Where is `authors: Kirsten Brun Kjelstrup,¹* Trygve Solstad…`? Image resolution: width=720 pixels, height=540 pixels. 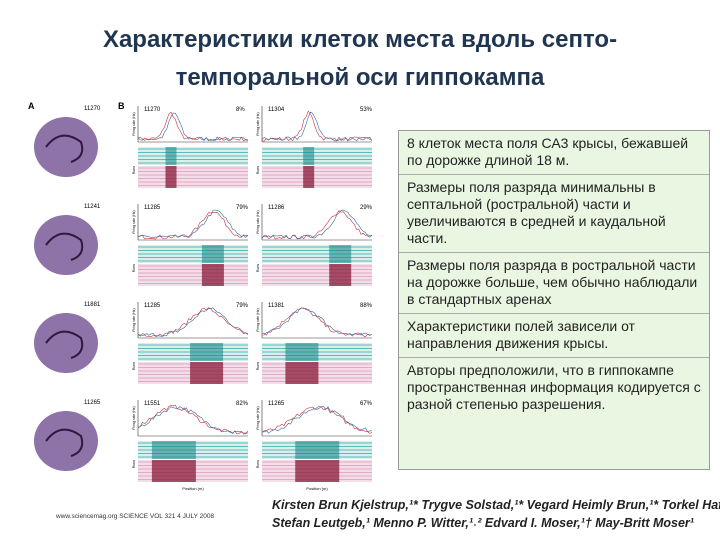
authors: Kirsten Brun Kjelstrup,¹* Trygve Solstad… is located at coordinates (496, 505).